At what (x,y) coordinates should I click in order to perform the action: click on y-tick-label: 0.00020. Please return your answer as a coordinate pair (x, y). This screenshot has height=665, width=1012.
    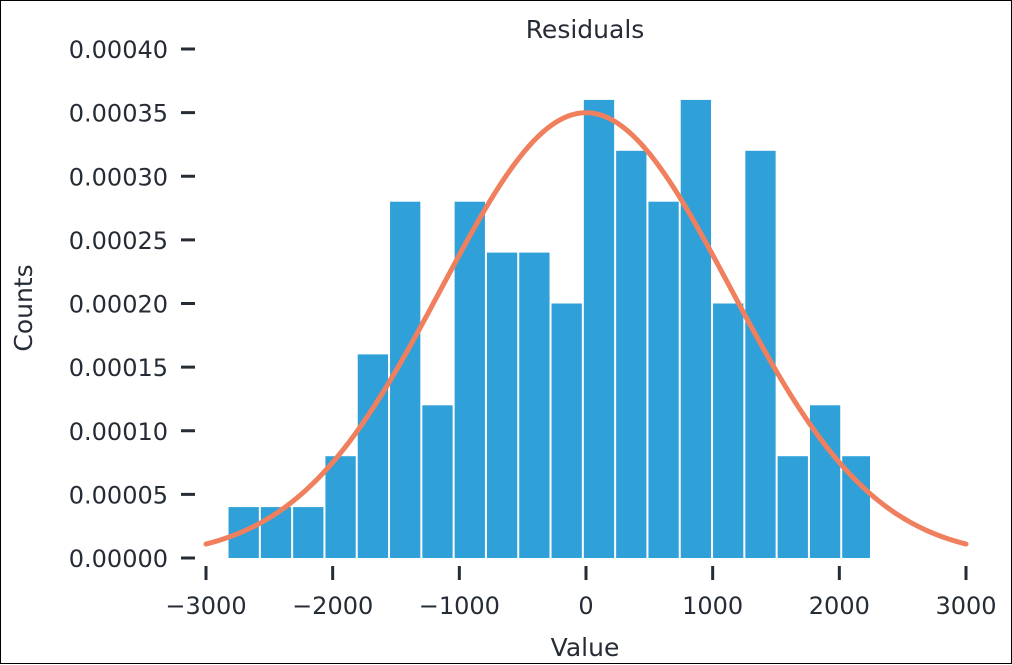
    Looking at the image, I should click on (118, 305).